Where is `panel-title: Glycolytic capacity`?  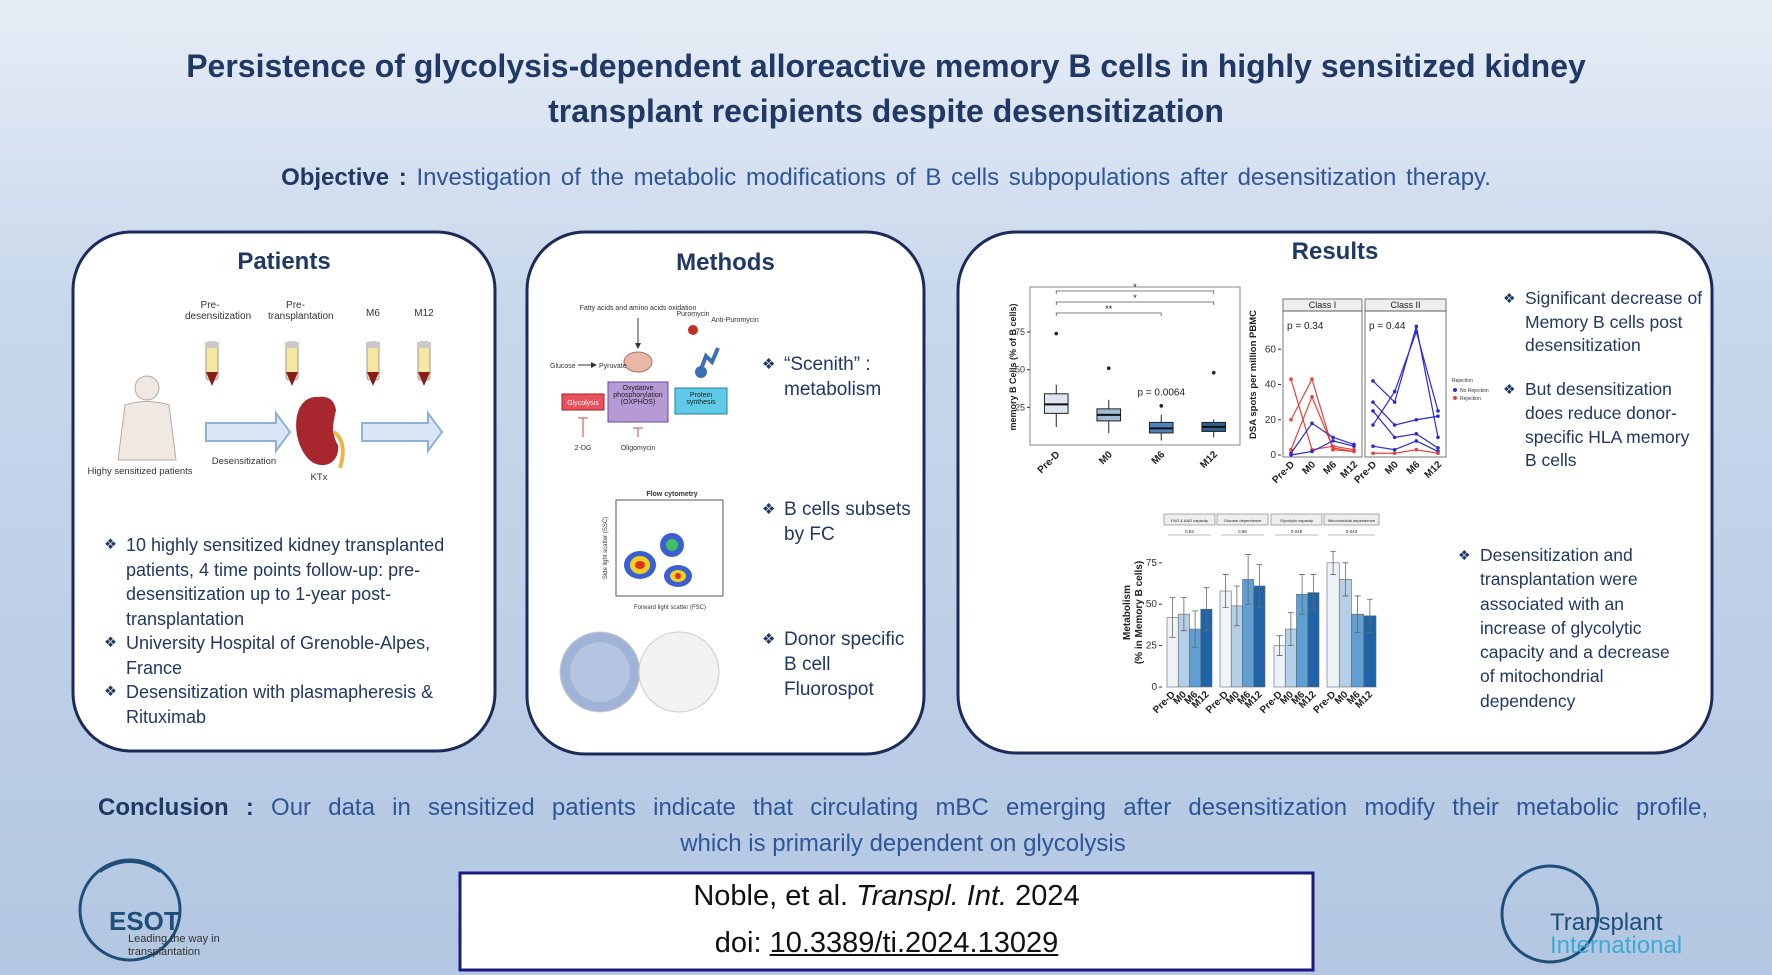
panel-title: Glycolytic capacity is located at coordinates (1296, 520).